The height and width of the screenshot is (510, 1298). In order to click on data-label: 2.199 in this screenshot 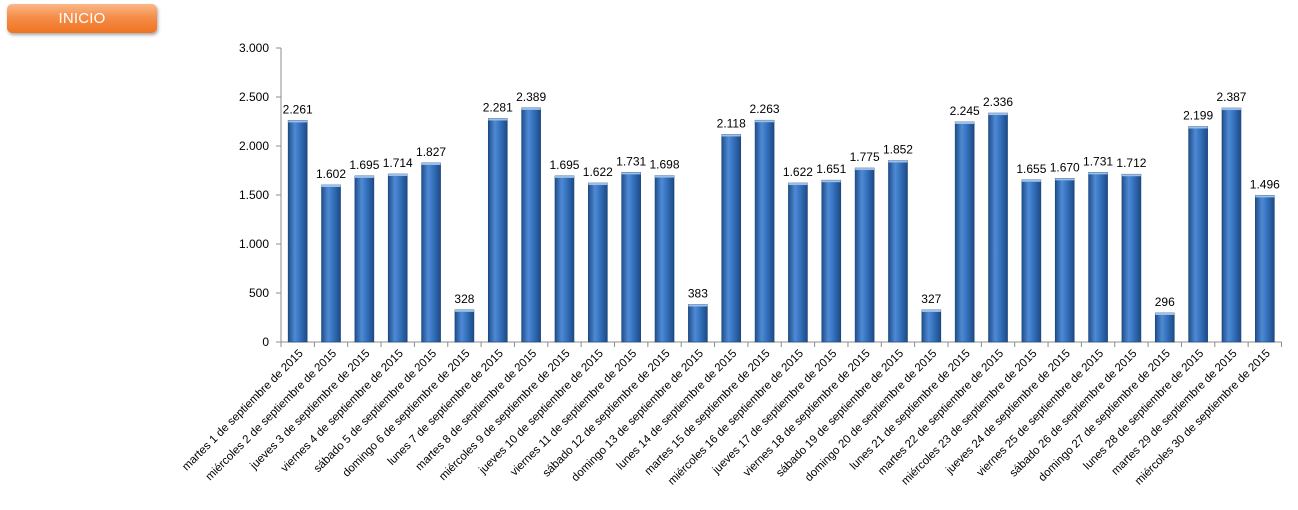, I will do `click(1198, 115)`.